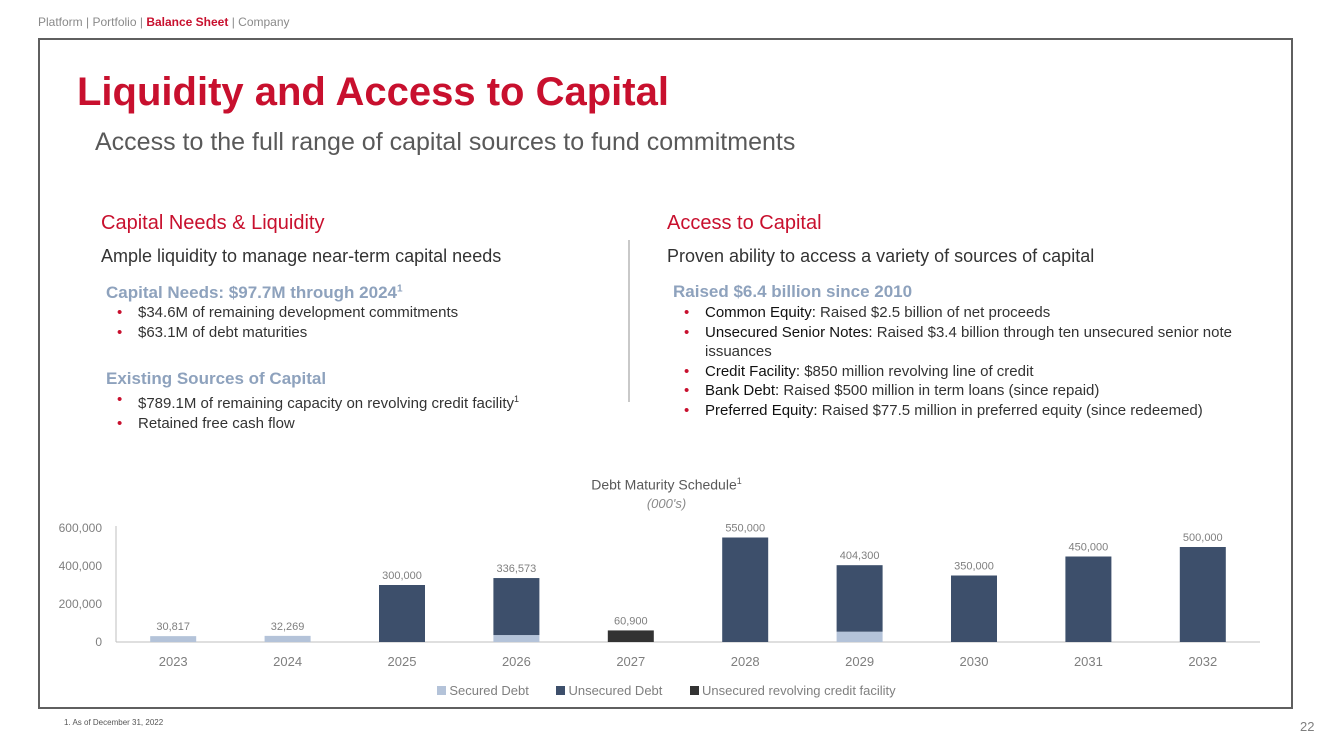 The image size is (1333, 749). I want to click on bar-unsecured-debt-2028, so click(745, 589).